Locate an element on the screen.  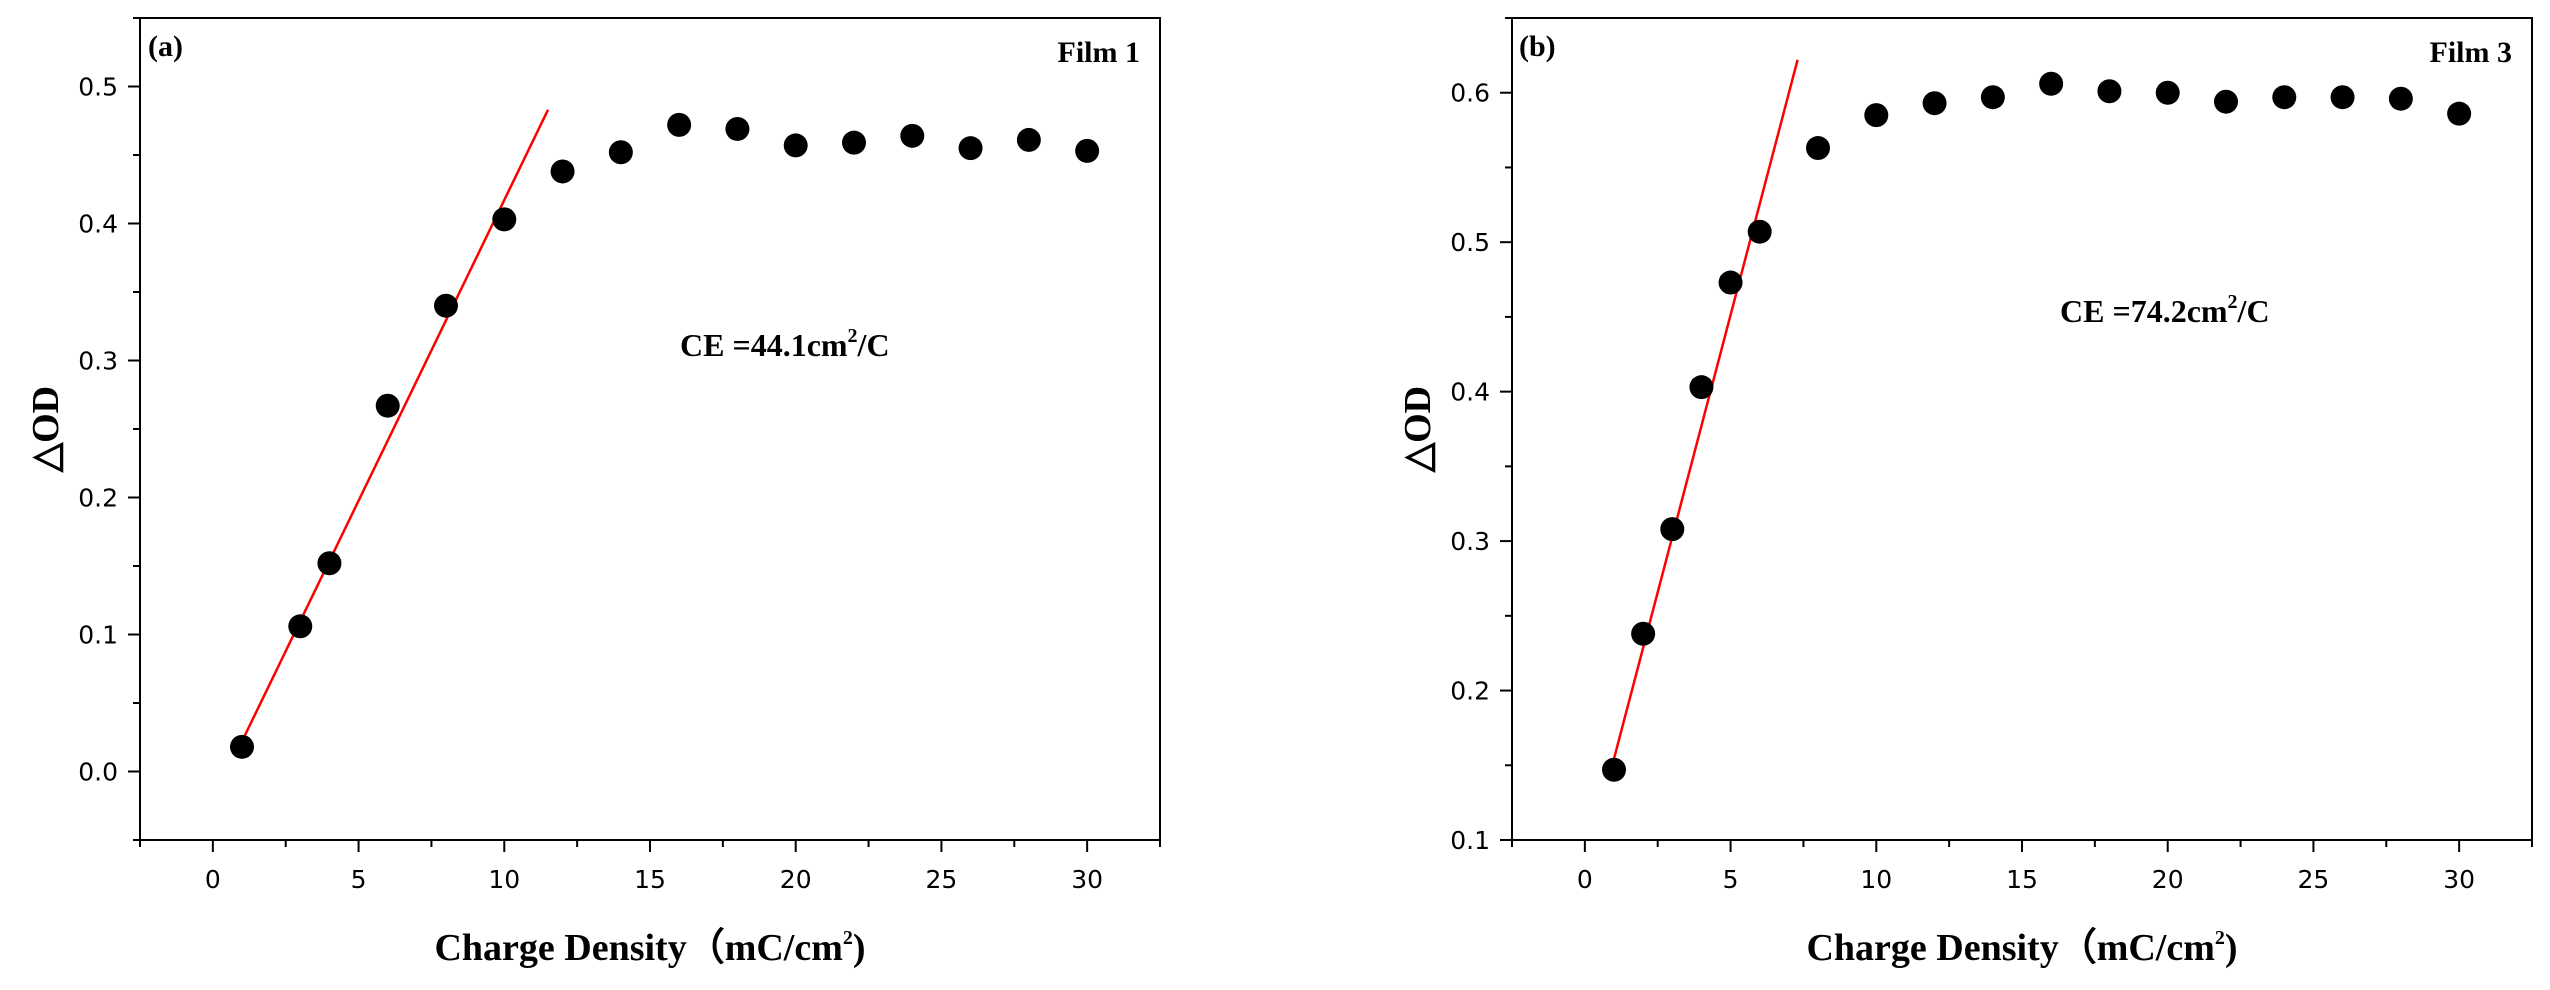
ce-annotation: CE =44.1cm2/C is located at coordinates (785, 344).